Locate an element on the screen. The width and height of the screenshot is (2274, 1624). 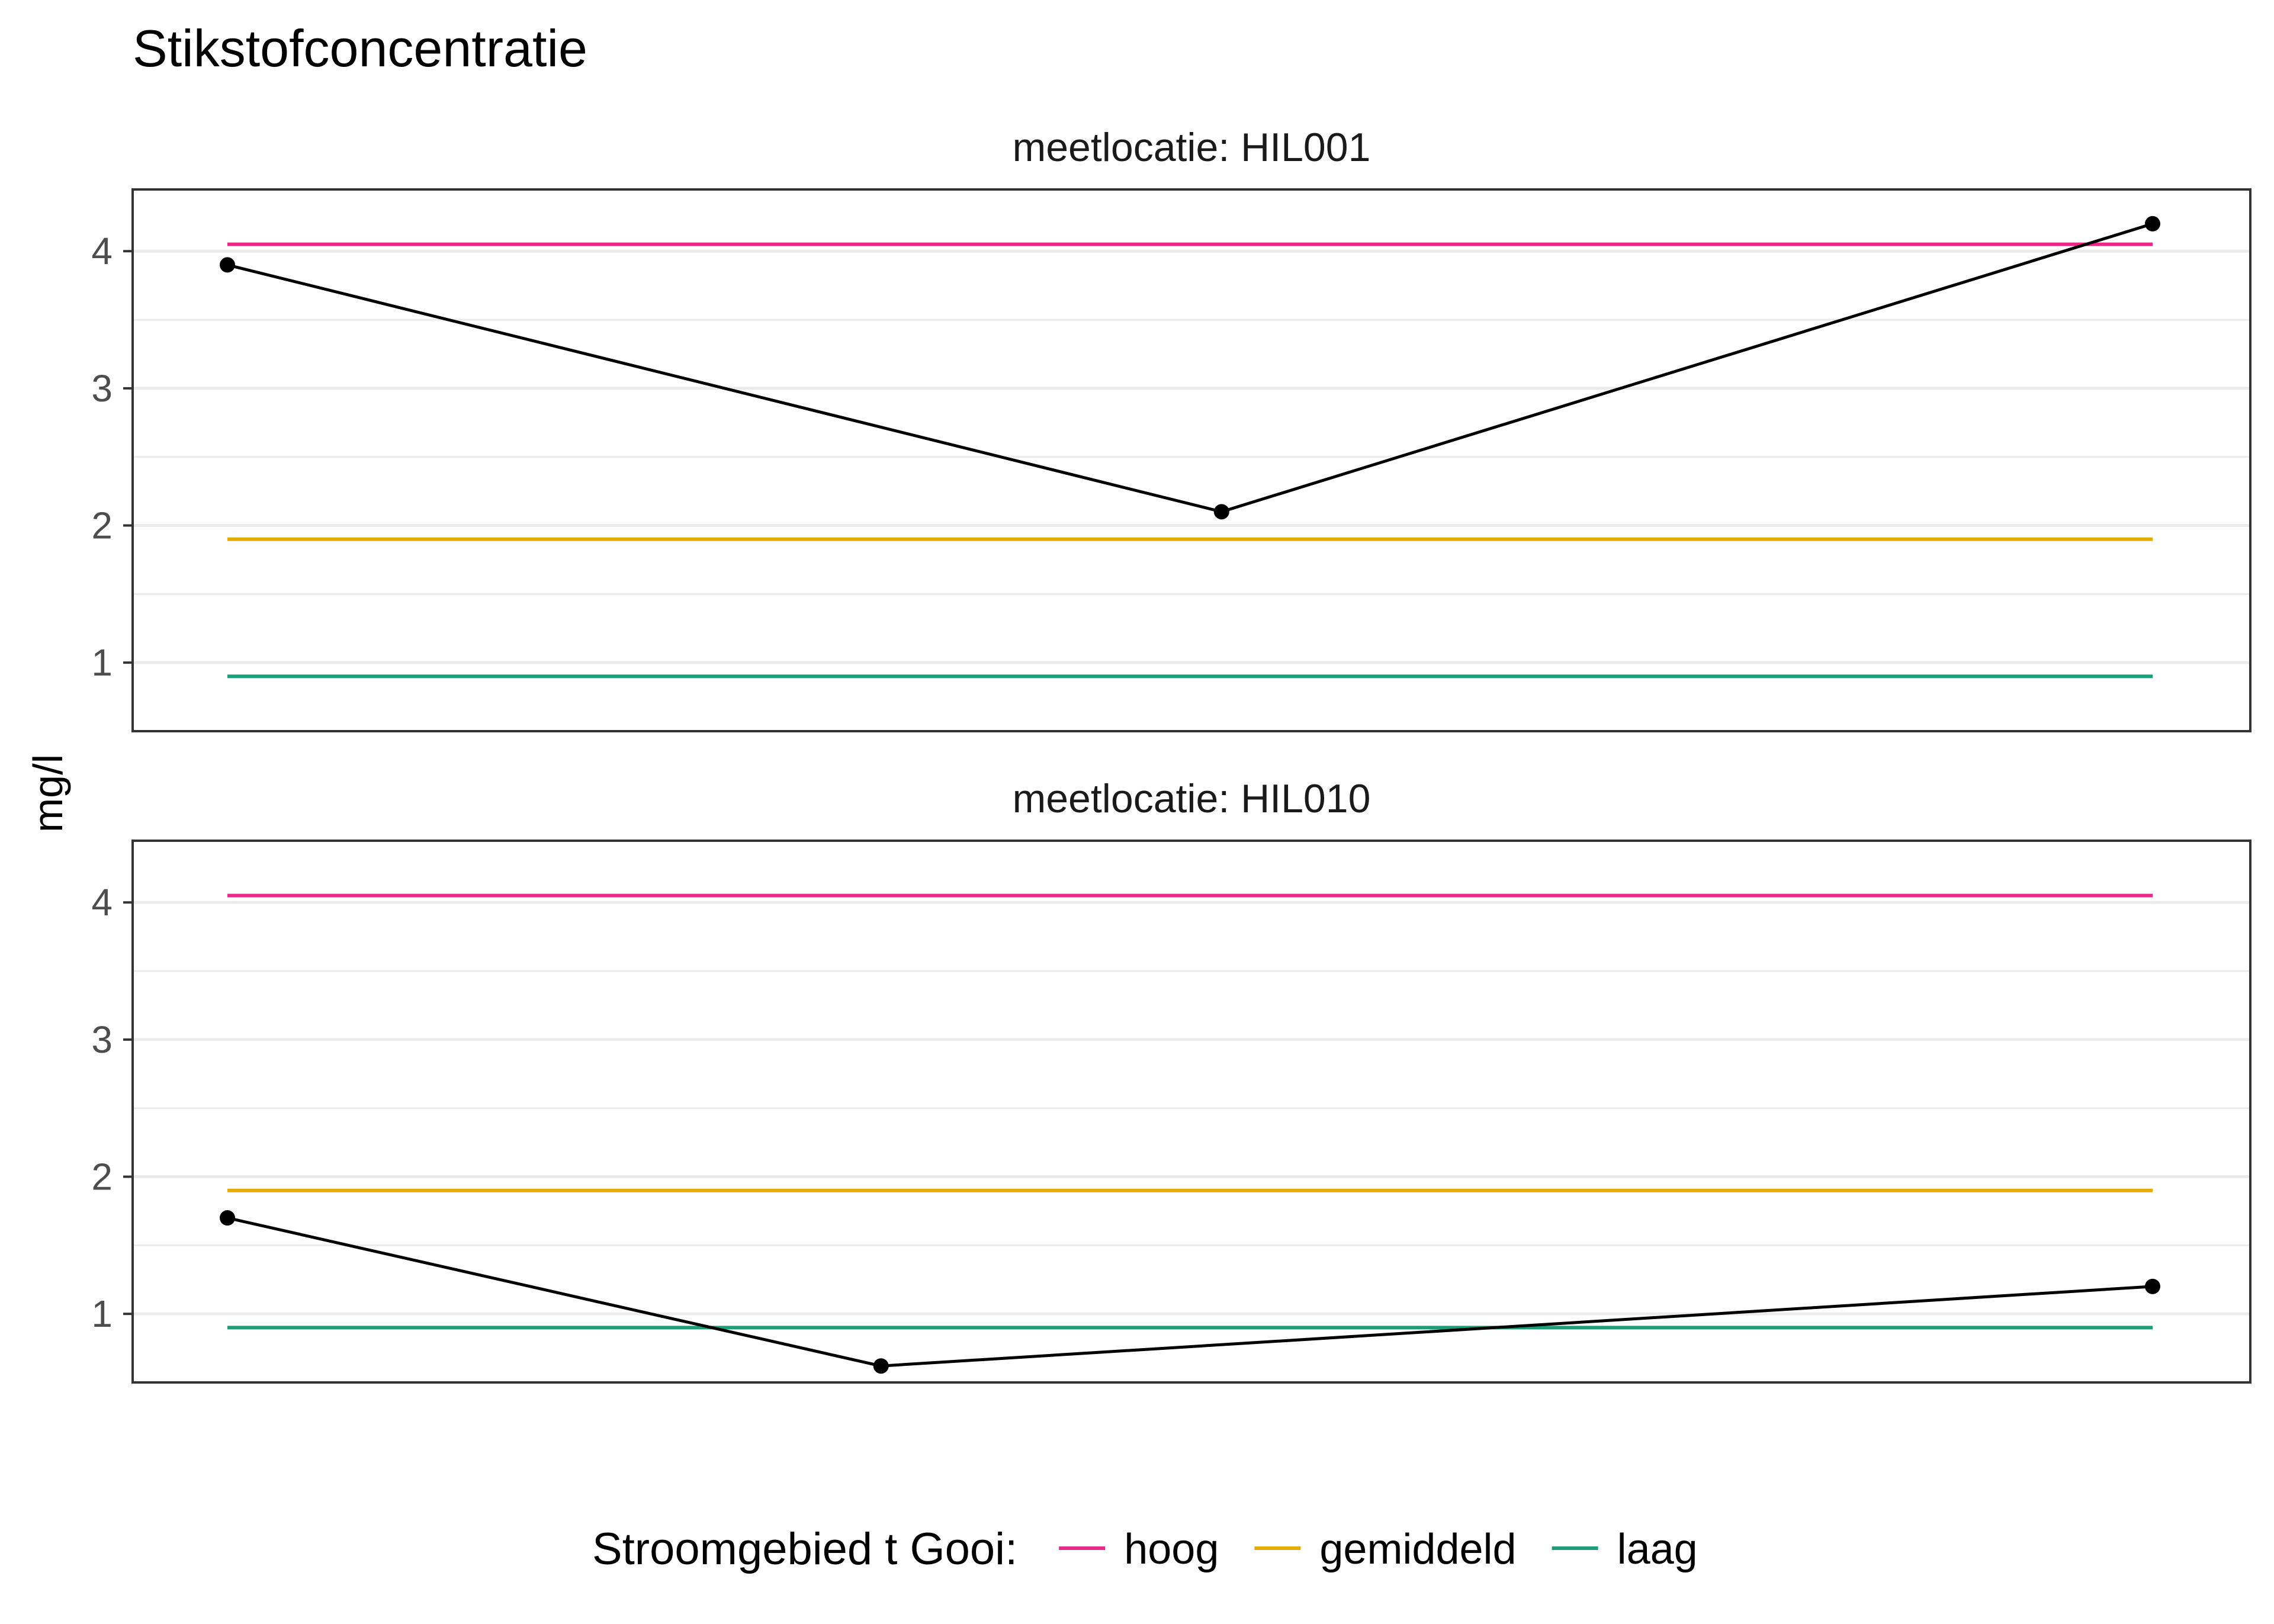
legend-label-gemiddeld: gemiddeld is located at coordinates (1417, 1549).